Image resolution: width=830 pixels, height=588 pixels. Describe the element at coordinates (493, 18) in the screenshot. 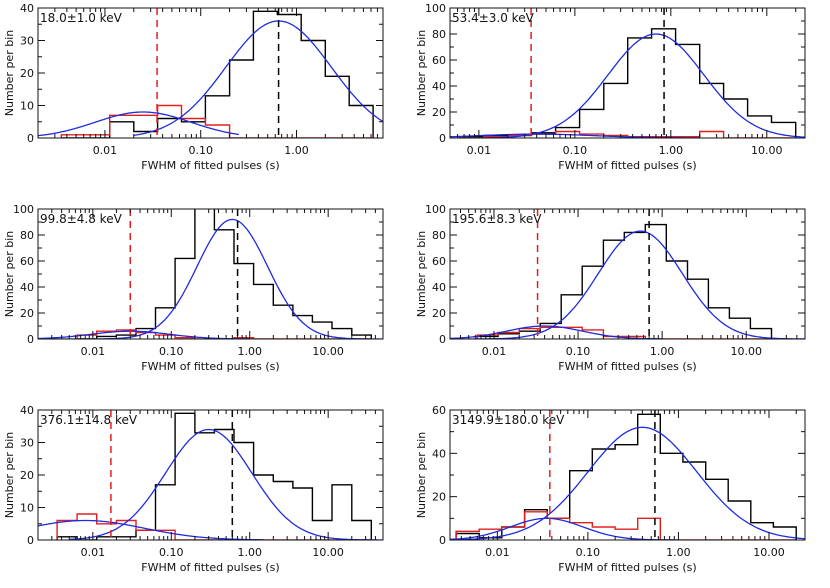

I see `energy-band-label: 53.4±3.0 keV` at that location.